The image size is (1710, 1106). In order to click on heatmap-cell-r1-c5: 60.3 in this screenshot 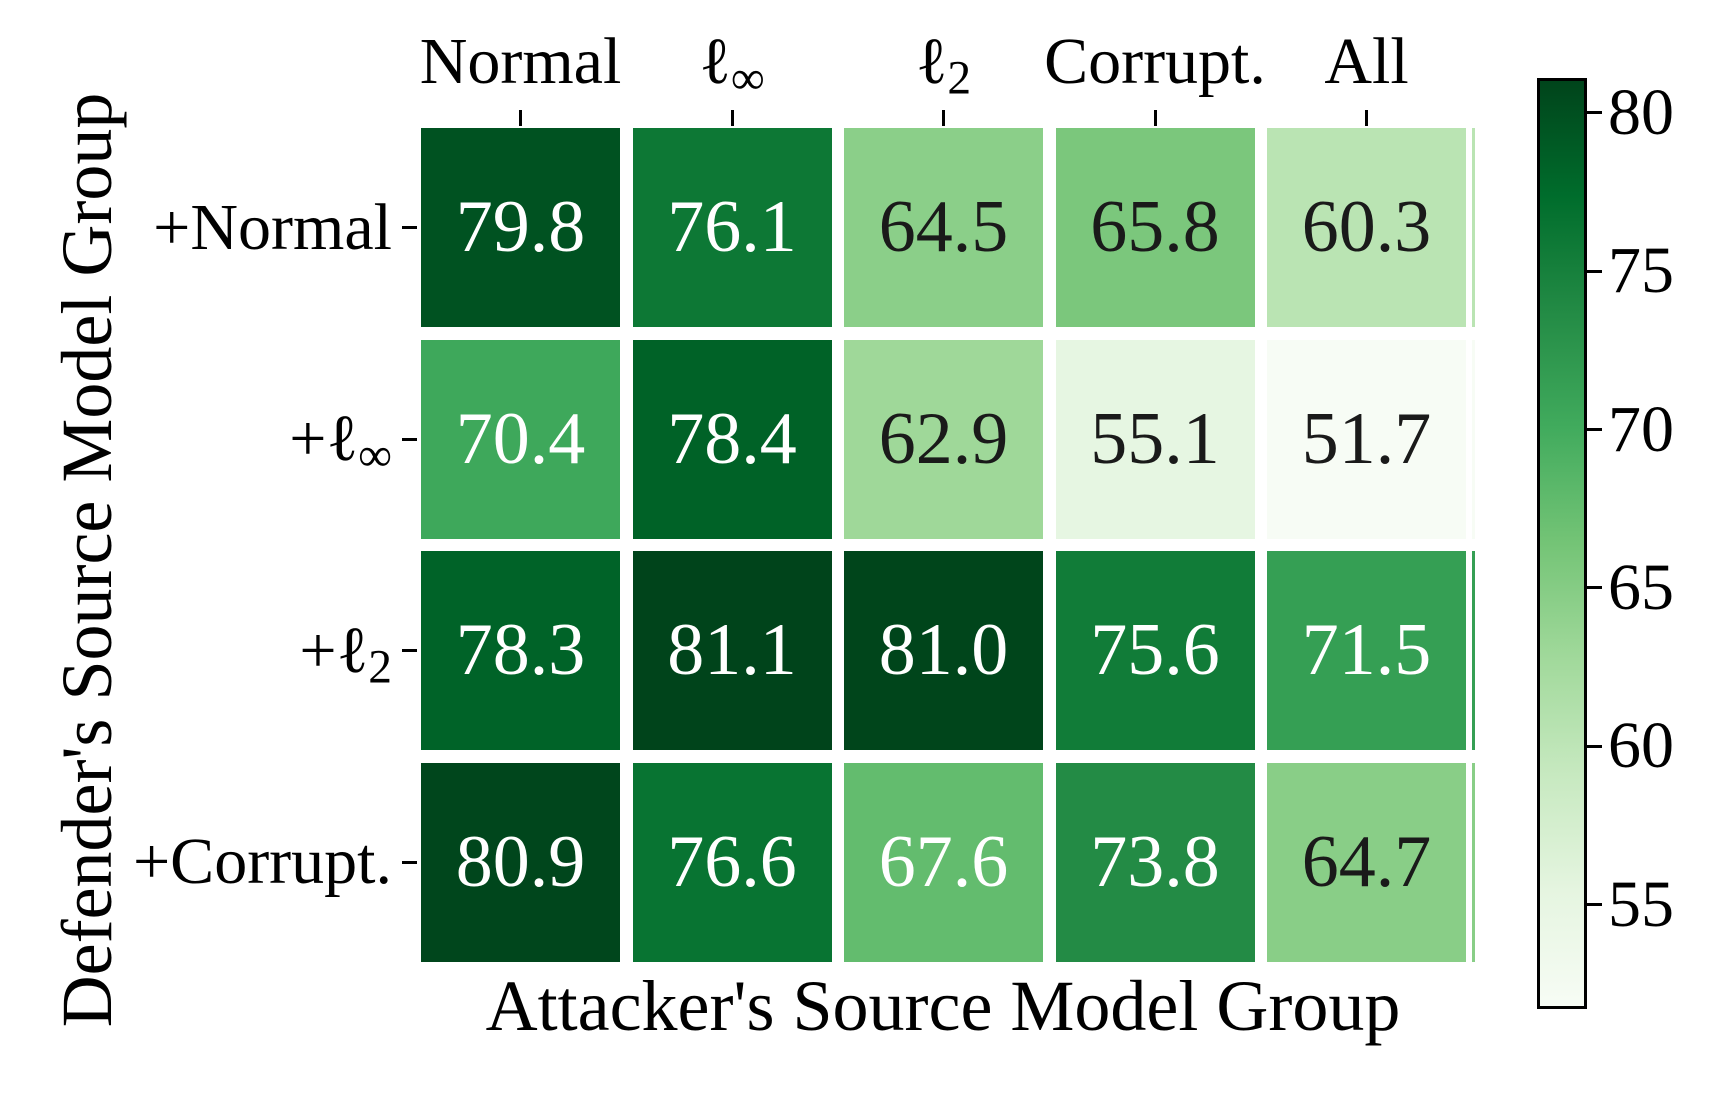, I will do `click(1366, 227)`.